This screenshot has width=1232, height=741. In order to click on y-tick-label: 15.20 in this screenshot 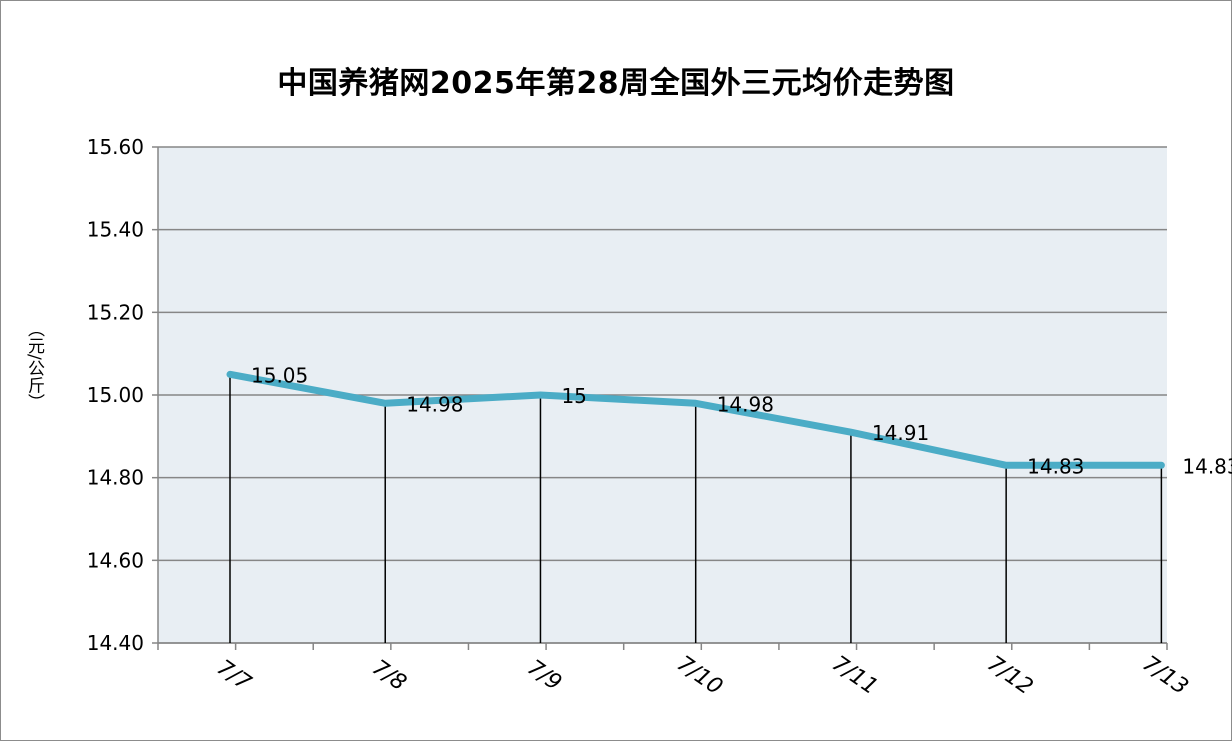, I will do `click(115, 312)`.